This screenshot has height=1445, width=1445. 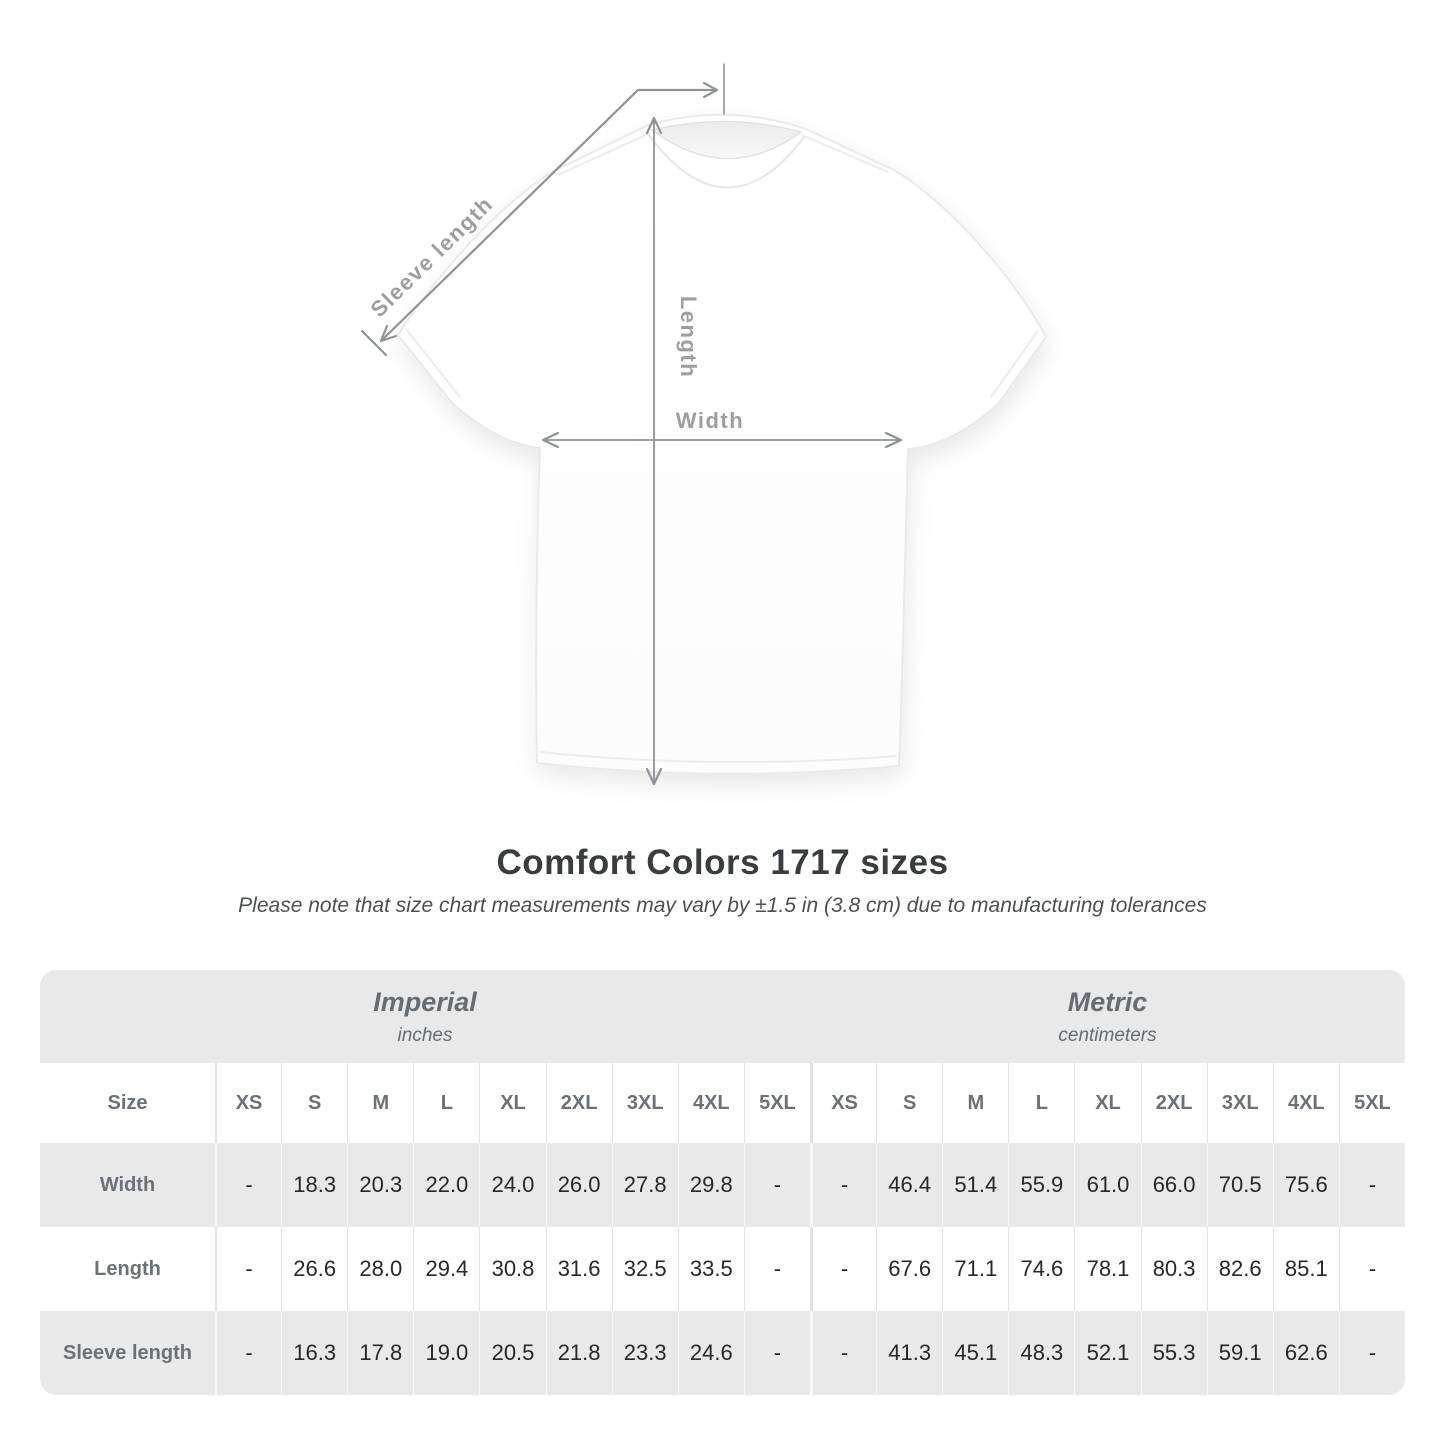 I want to click on value-cell: 26.6, so click(x=314, y=1269).